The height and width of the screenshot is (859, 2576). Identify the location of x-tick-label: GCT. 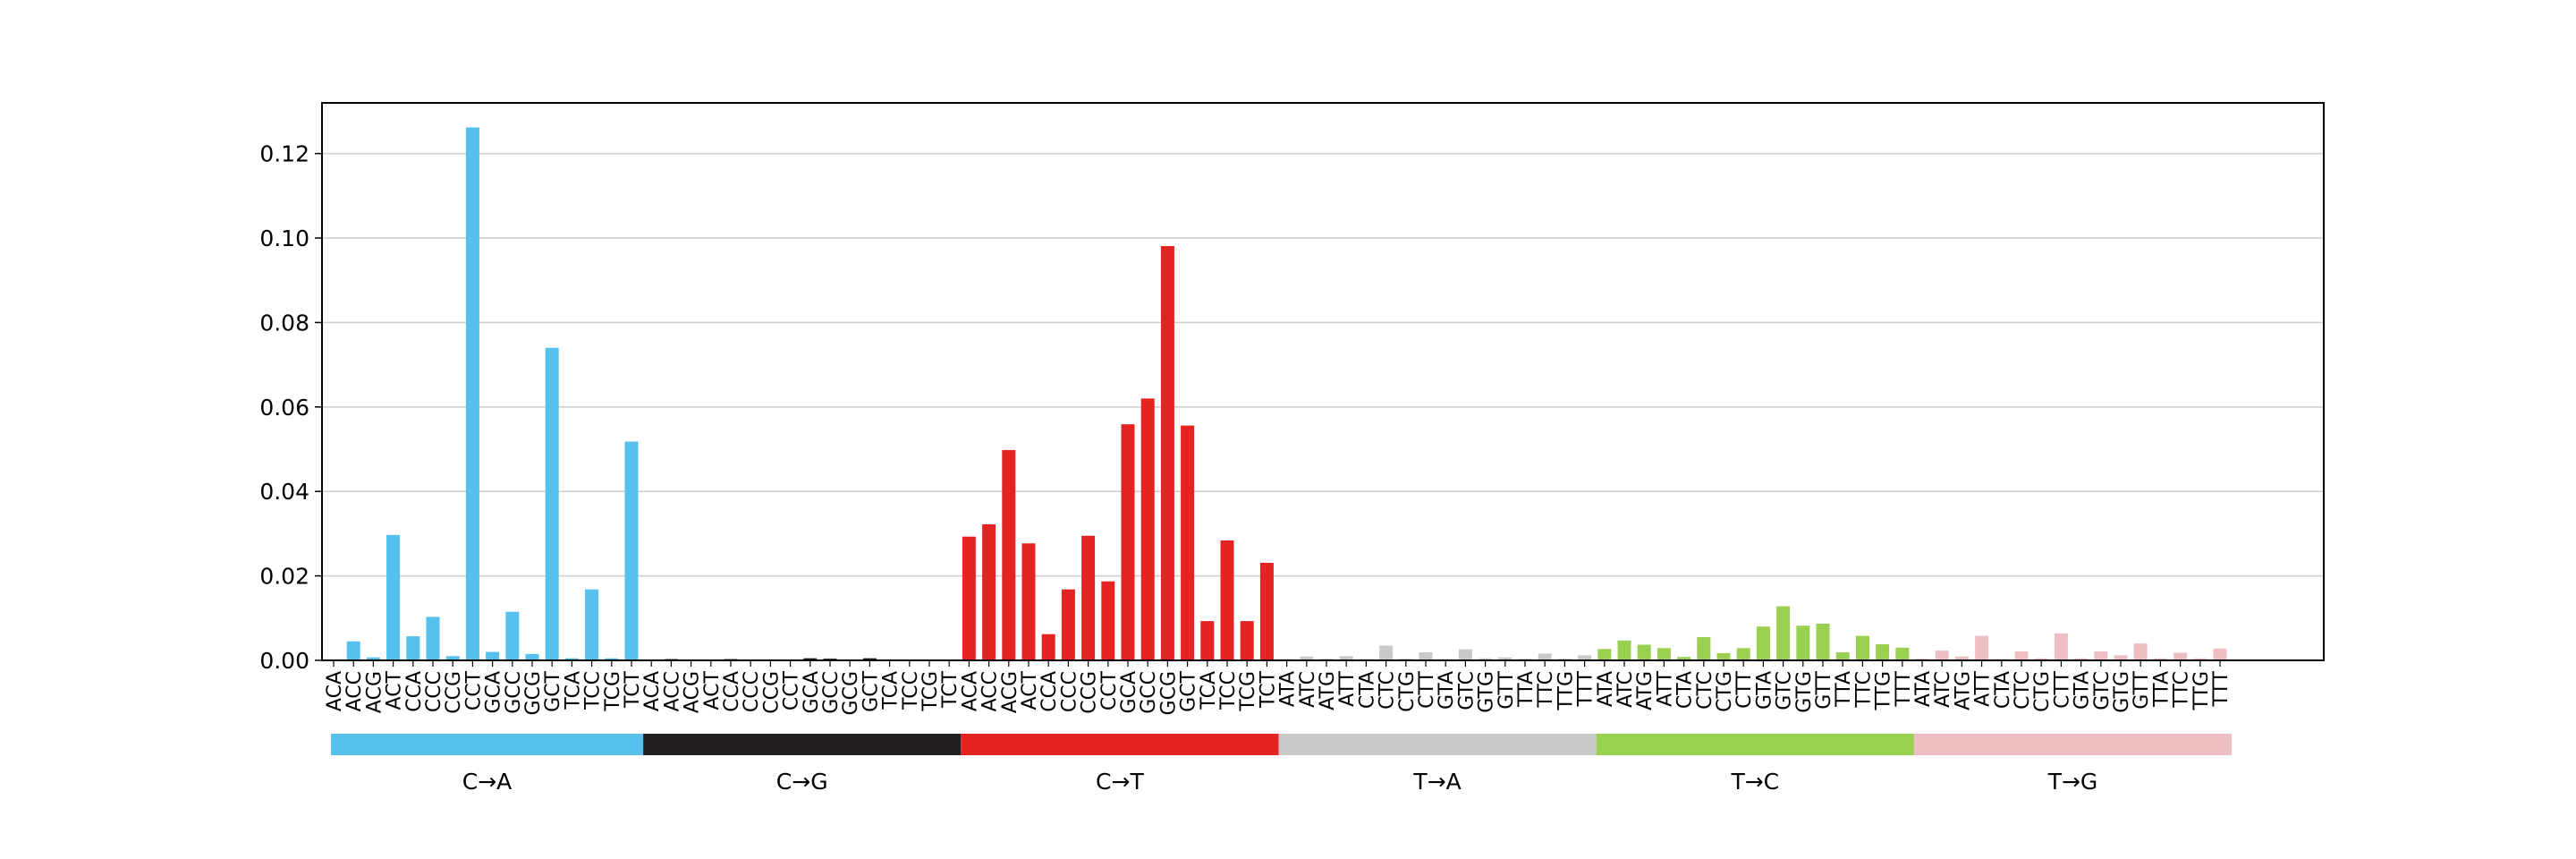
(871, 690).